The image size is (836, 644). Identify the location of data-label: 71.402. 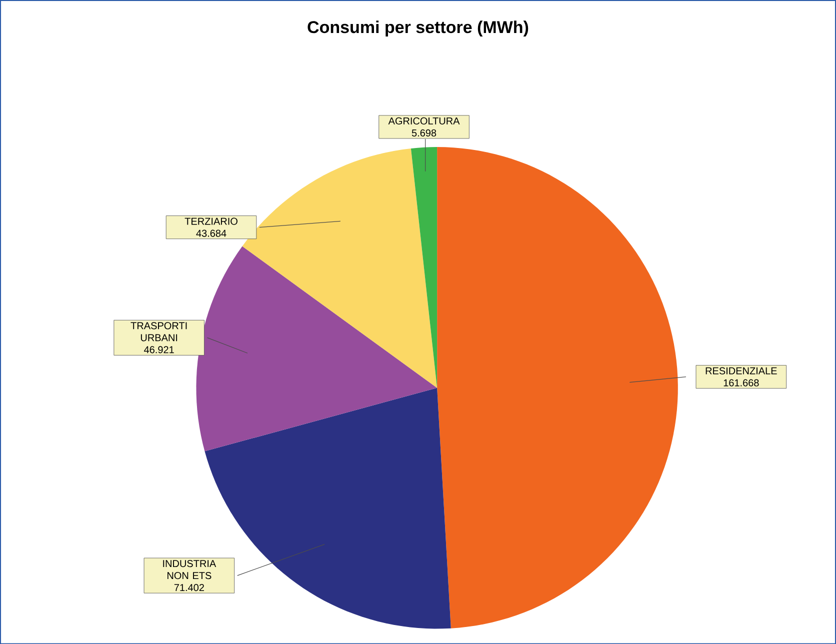
(189, 587).